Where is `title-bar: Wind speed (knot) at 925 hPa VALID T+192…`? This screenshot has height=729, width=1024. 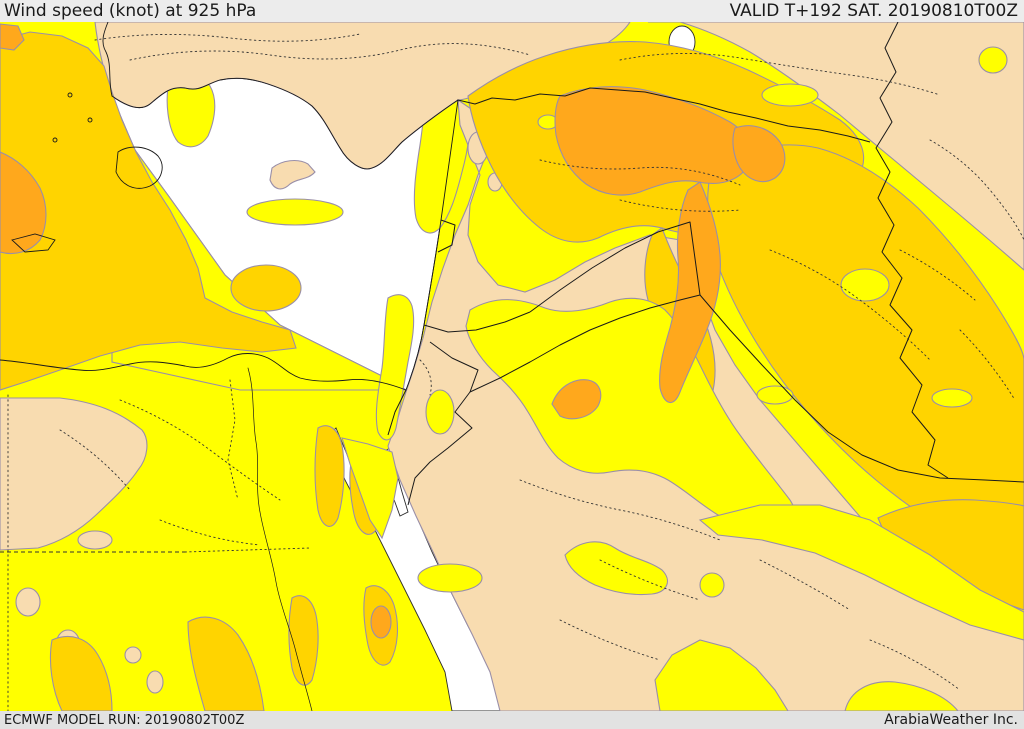
title-bar: Wind speed (knot) at 925 hPa VALID T+192… is located at coordinates (512, 11).